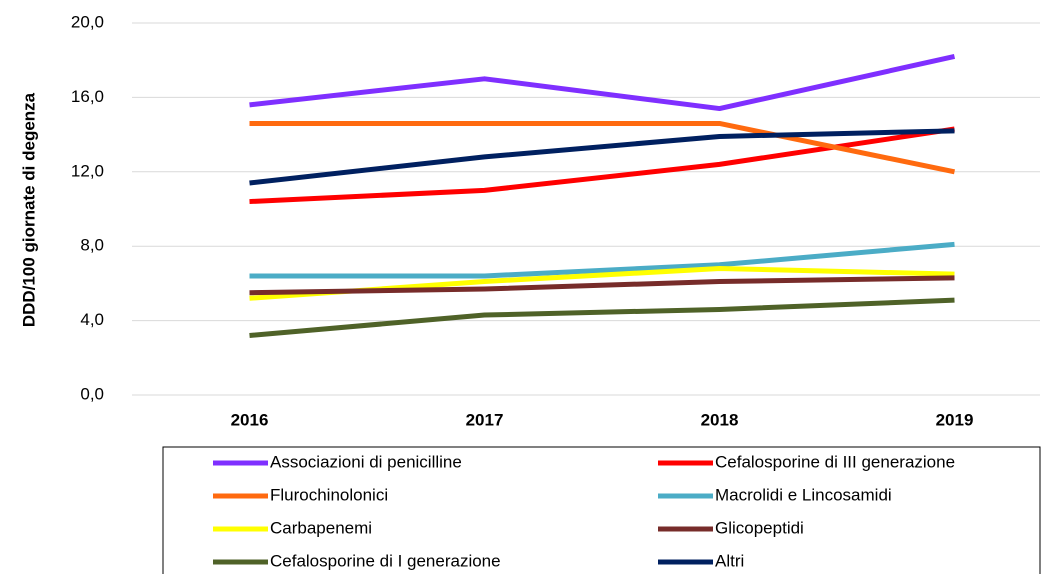 This screenshot has width=1060, height=574. What do you see at coordinates (366, 461) in the screenshot?
I see `legend-label: Associazioni di penicilline` at bounding box center [366, 461].